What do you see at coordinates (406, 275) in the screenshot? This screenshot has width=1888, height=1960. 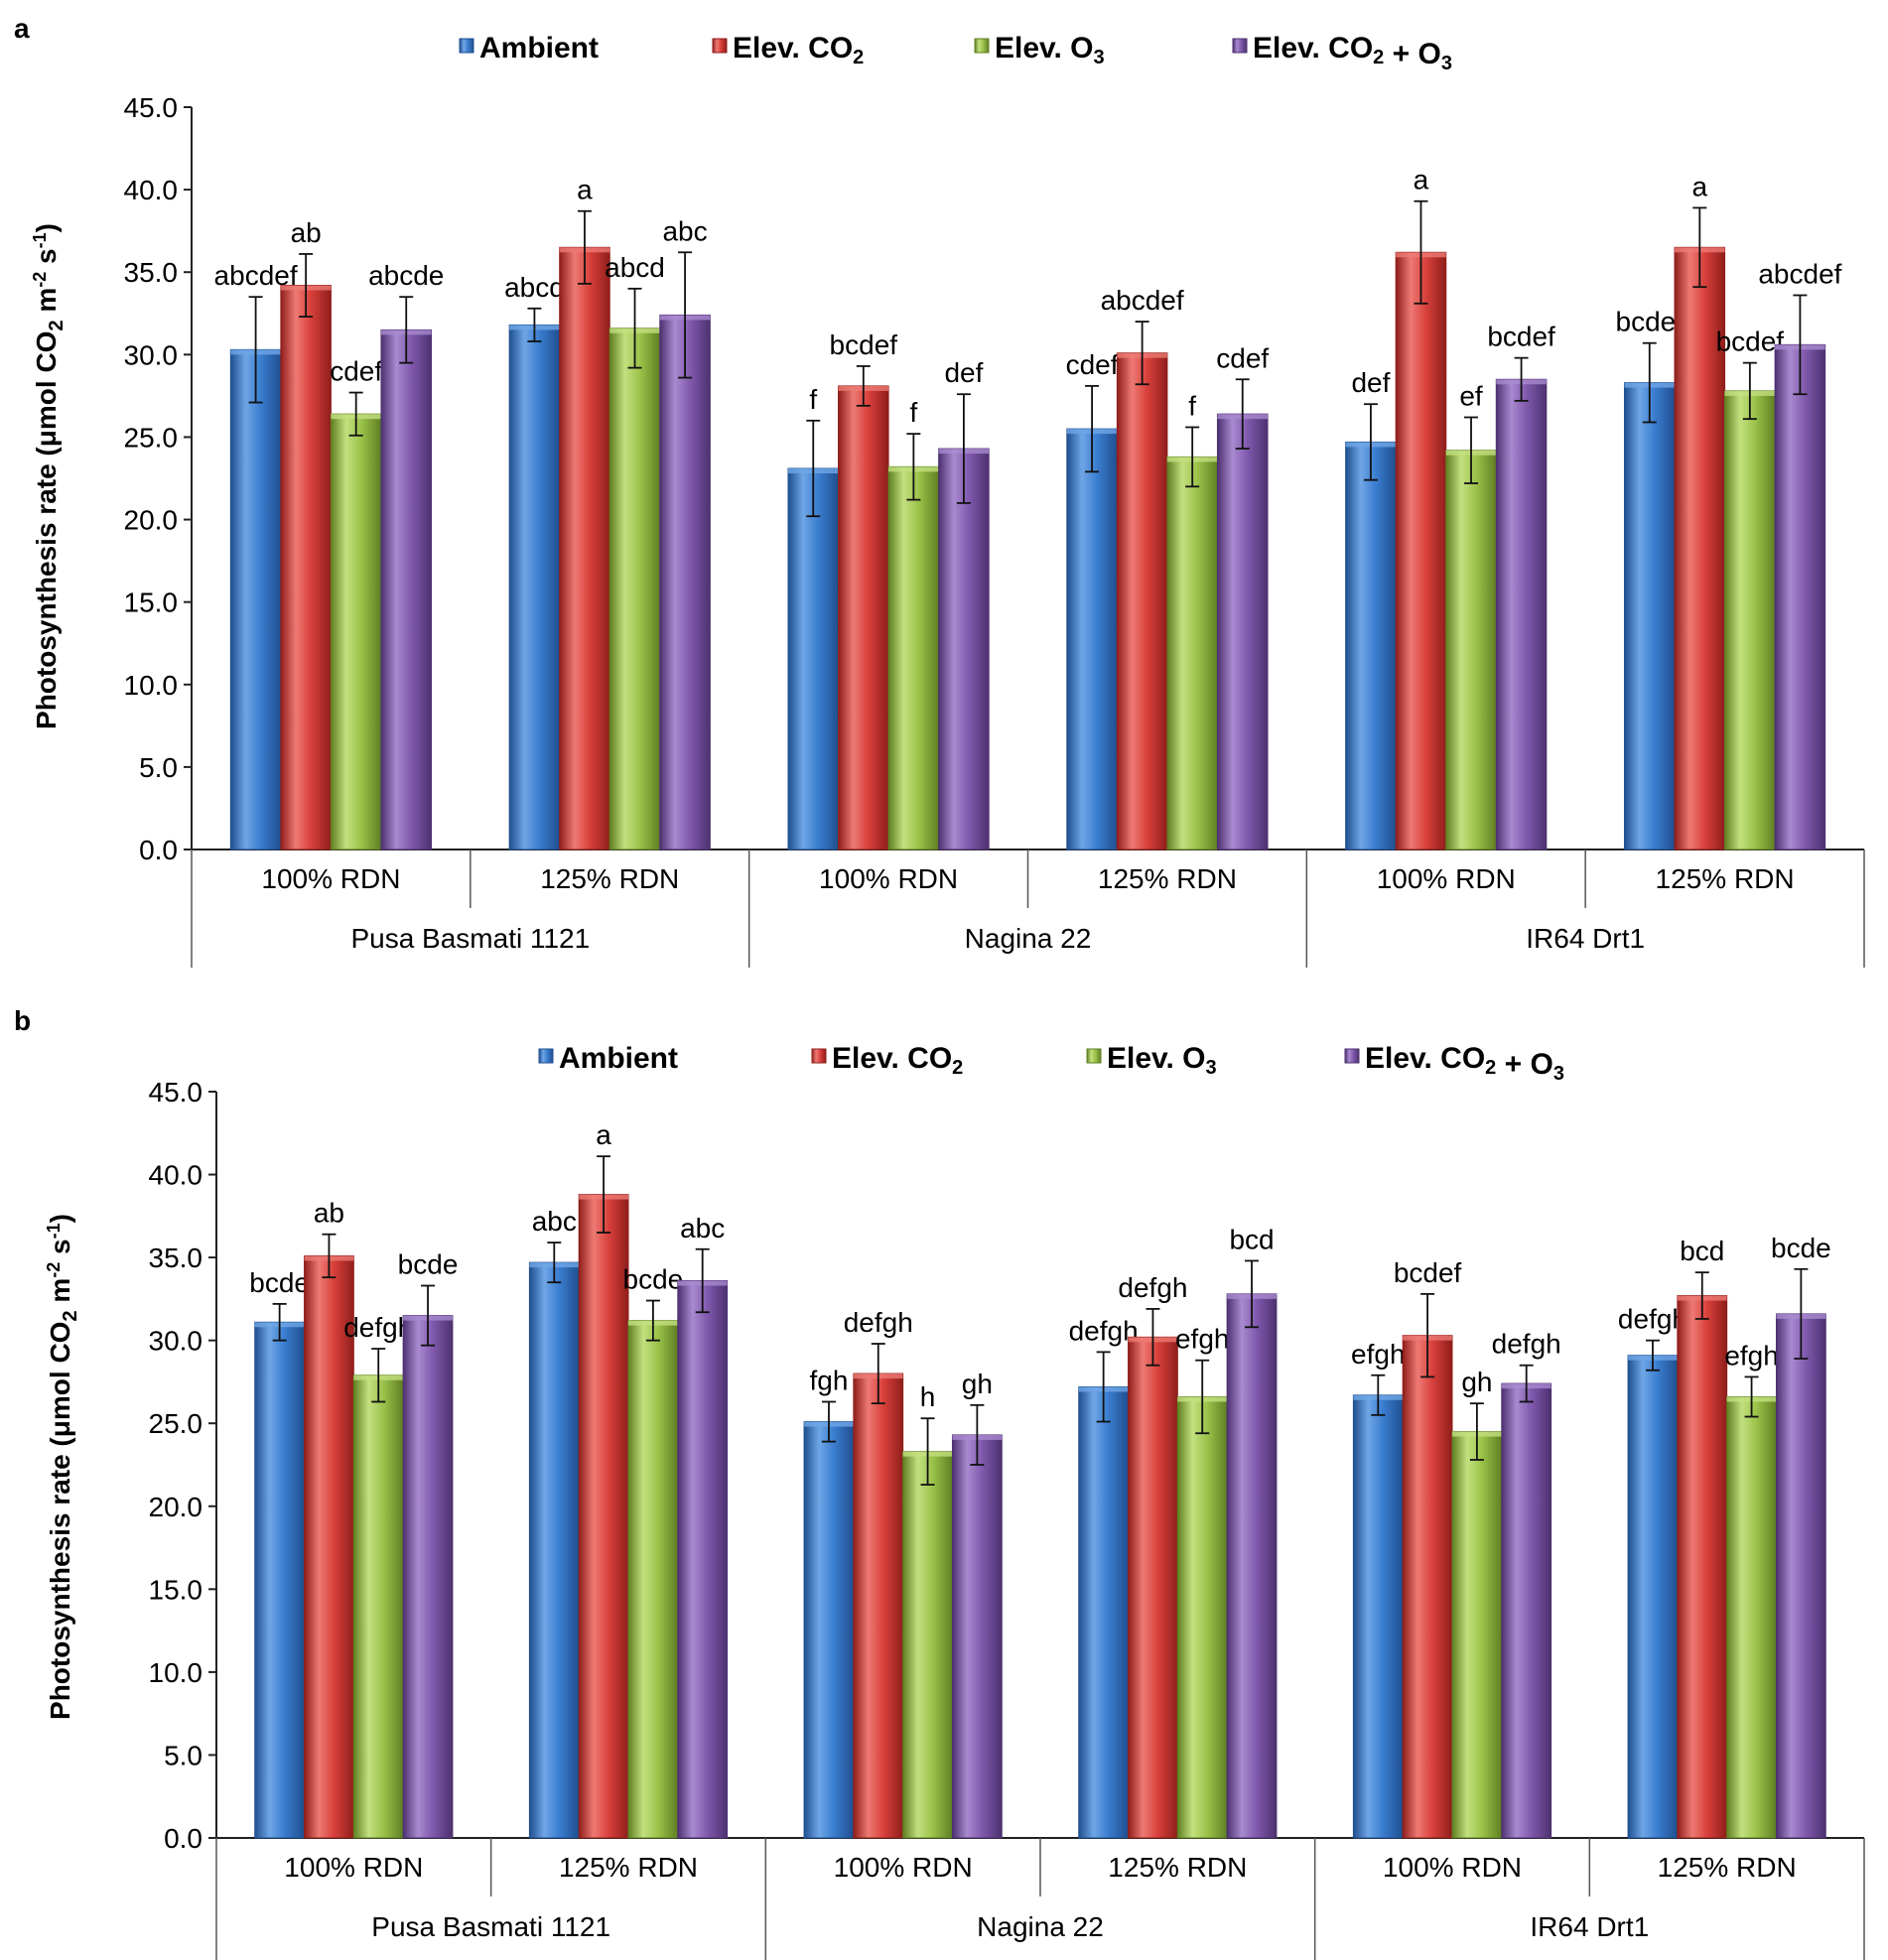 I see `significance-label: abcde` at bounding box center [406, 275].